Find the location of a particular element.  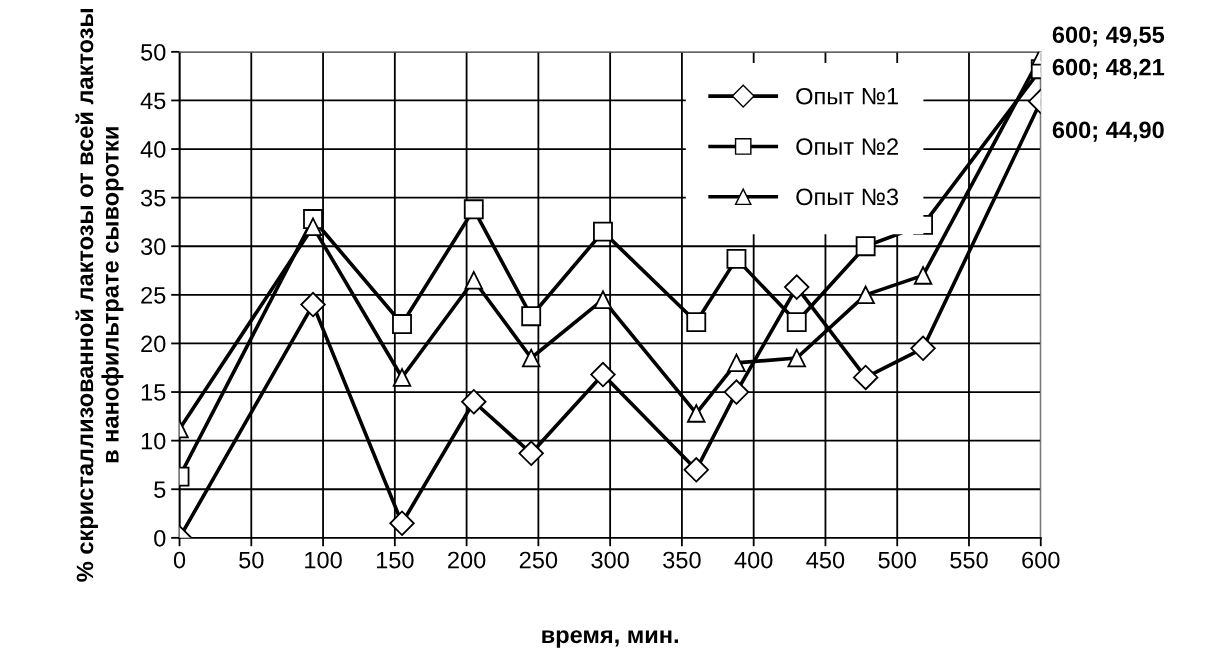

legend-label: Опыт №2 is located at coordinates (847, 146).